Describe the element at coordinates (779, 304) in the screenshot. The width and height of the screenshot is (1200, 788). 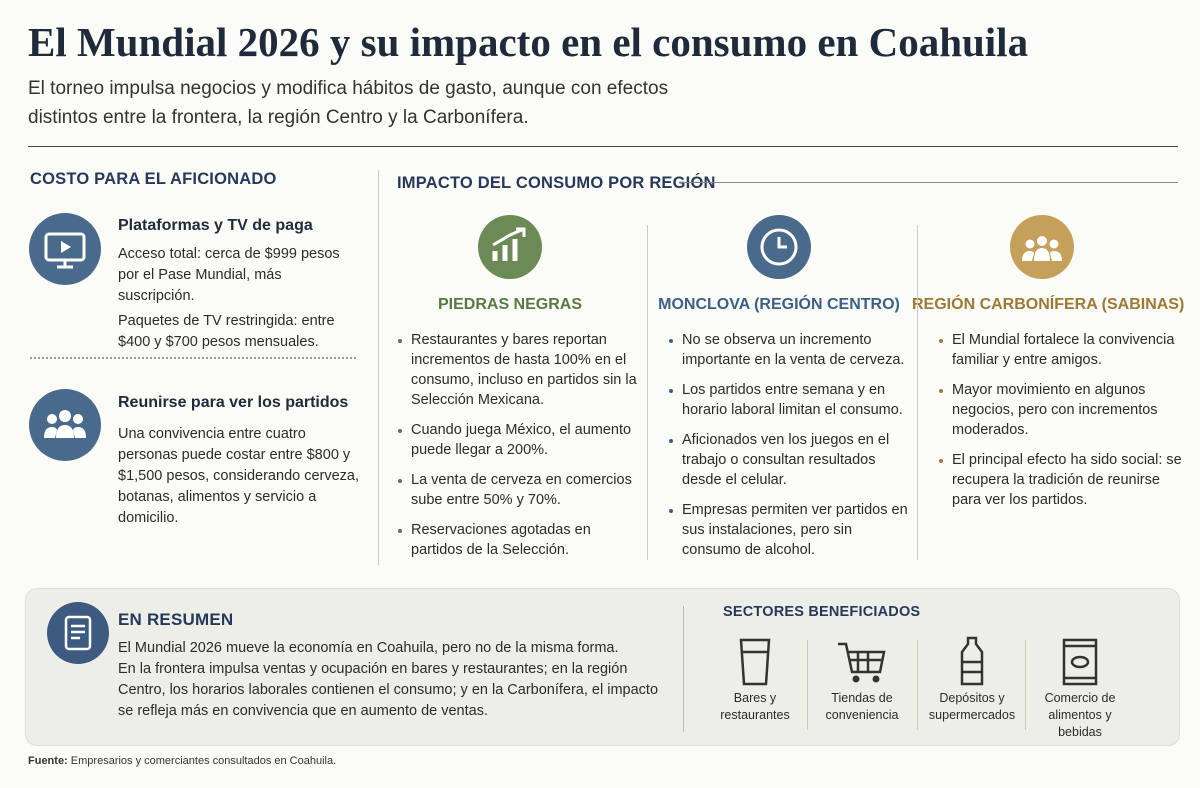
I see `region-heading: MONCLOVA (REGIÓN CENTRO)` at that location.